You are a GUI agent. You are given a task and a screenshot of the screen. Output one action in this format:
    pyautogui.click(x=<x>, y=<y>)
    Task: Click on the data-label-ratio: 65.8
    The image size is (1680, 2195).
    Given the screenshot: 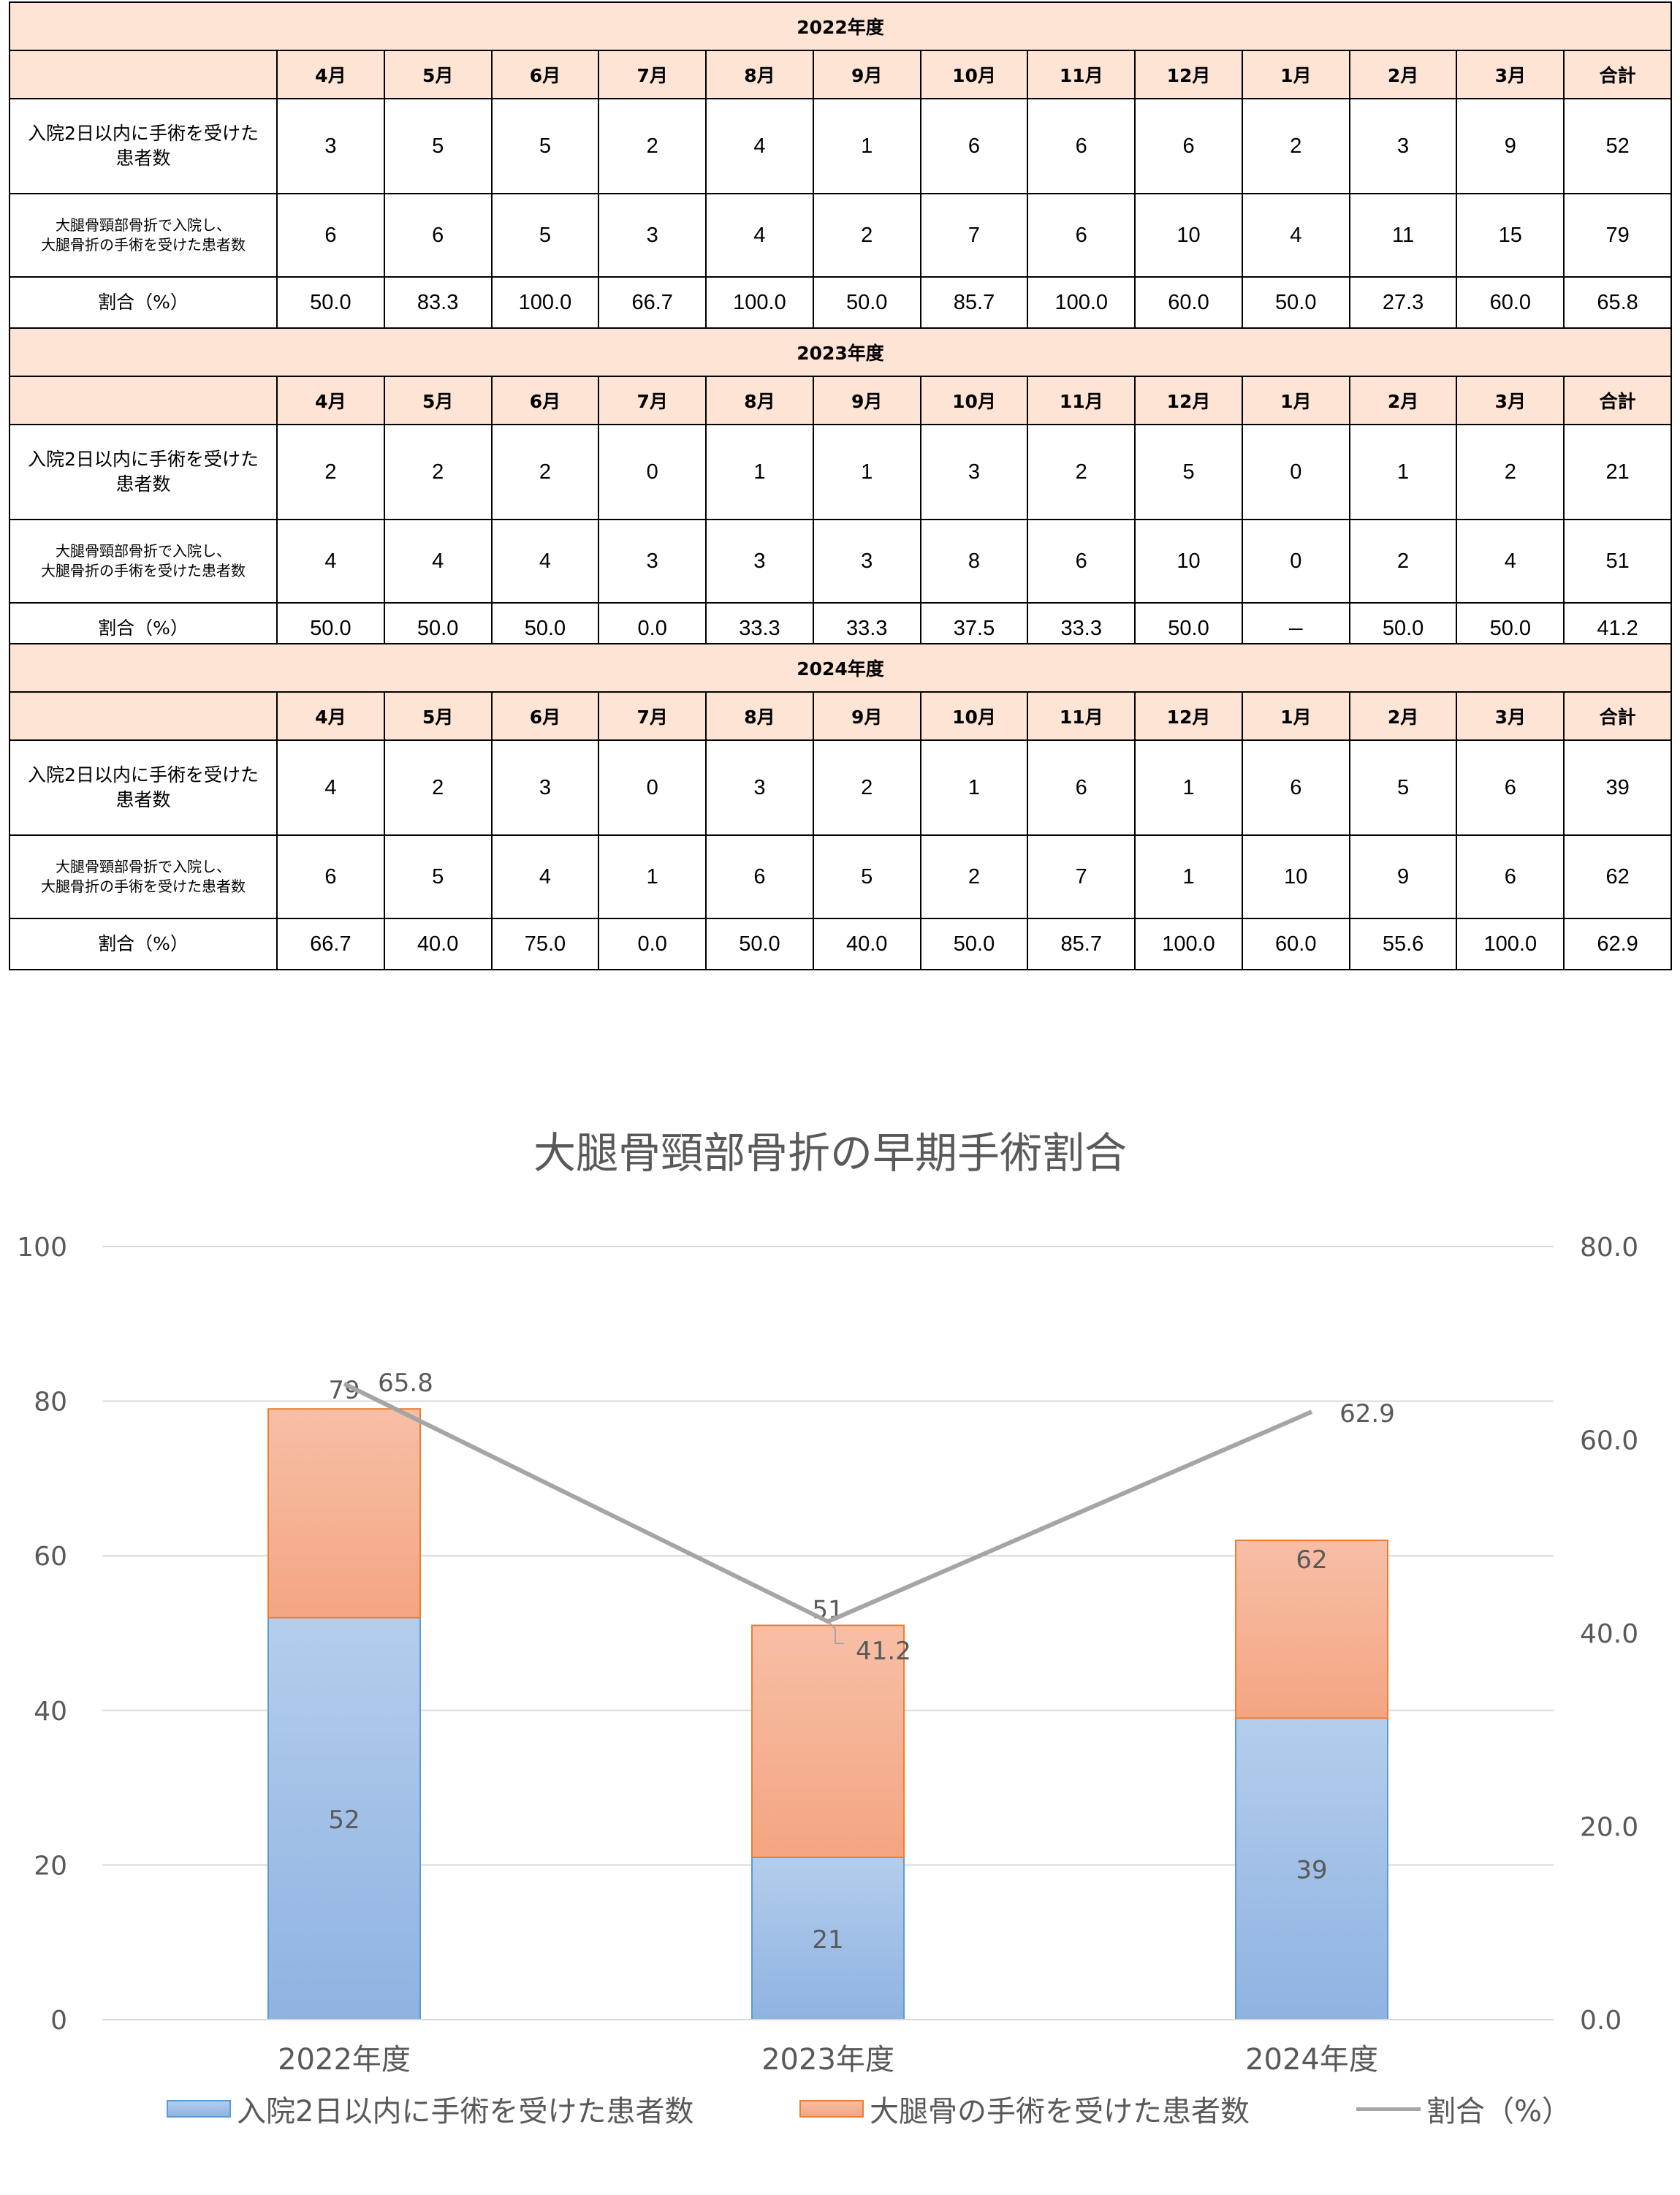 What is the action you would take?
    pyautogui.click(x=405, y=1383)
    